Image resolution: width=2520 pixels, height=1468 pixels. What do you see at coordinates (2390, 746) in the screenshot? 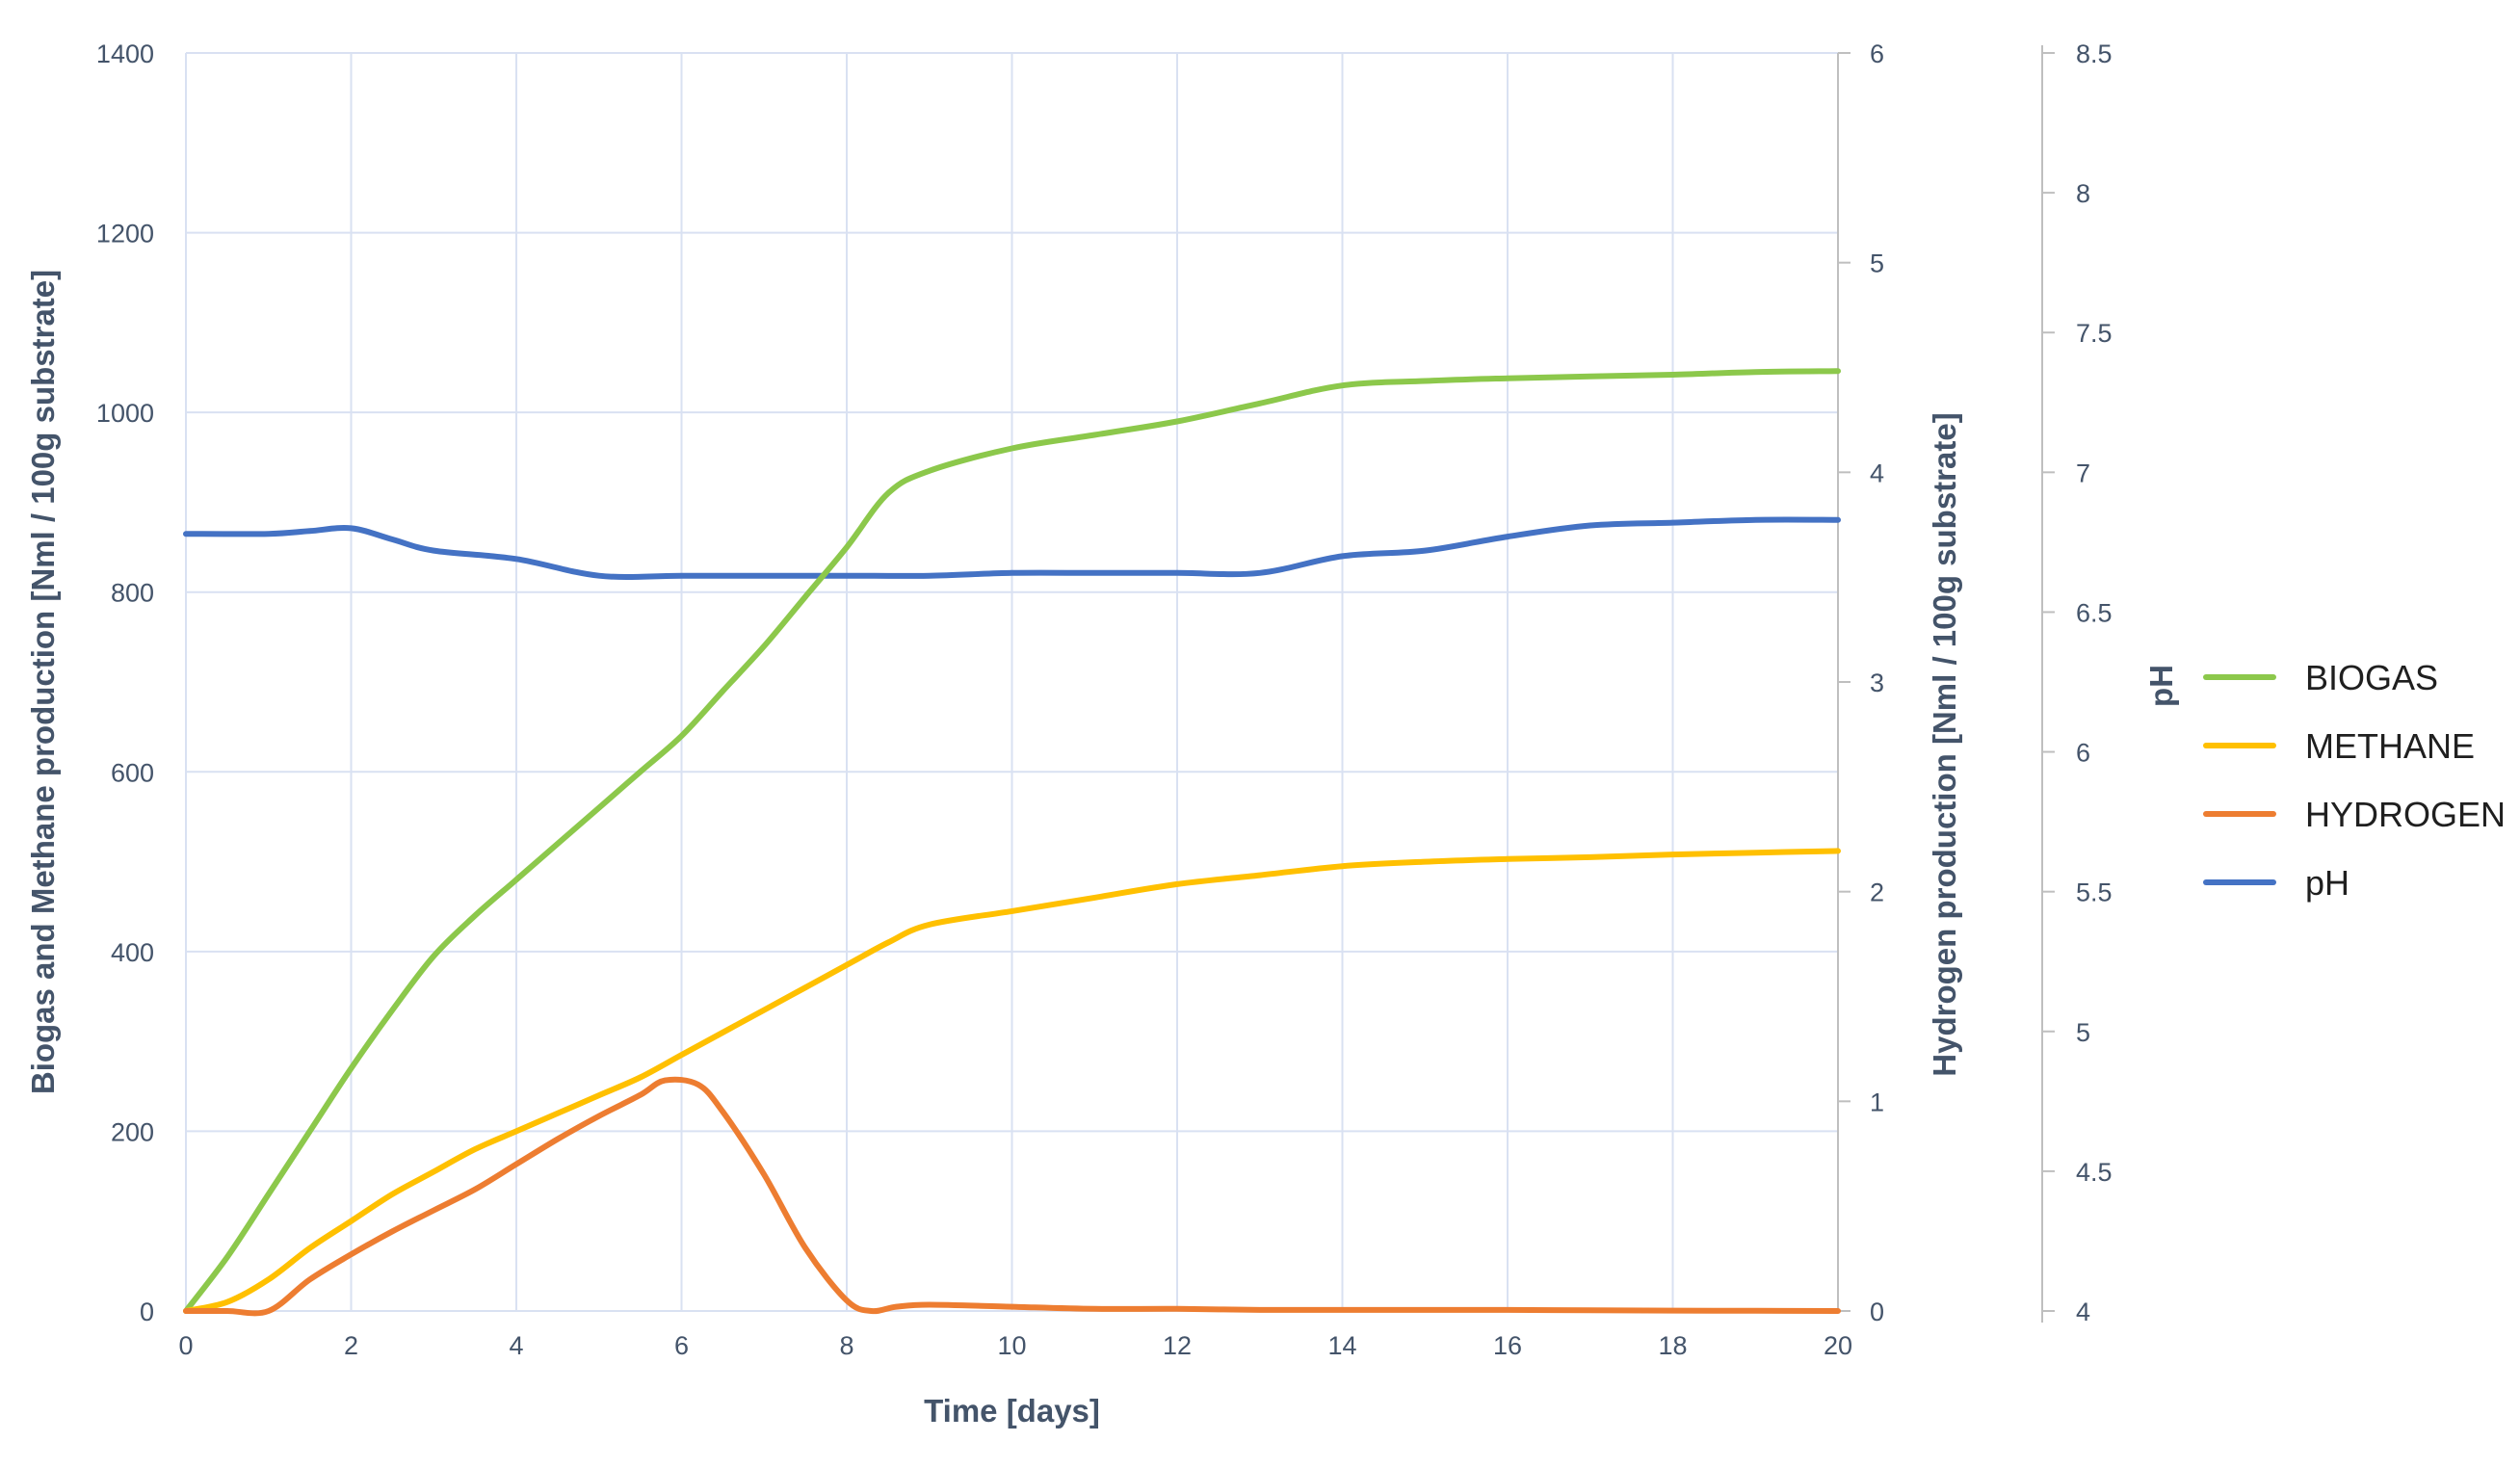
I see `legend-label-methane: METHANE` at bounding box center [2390, 746].